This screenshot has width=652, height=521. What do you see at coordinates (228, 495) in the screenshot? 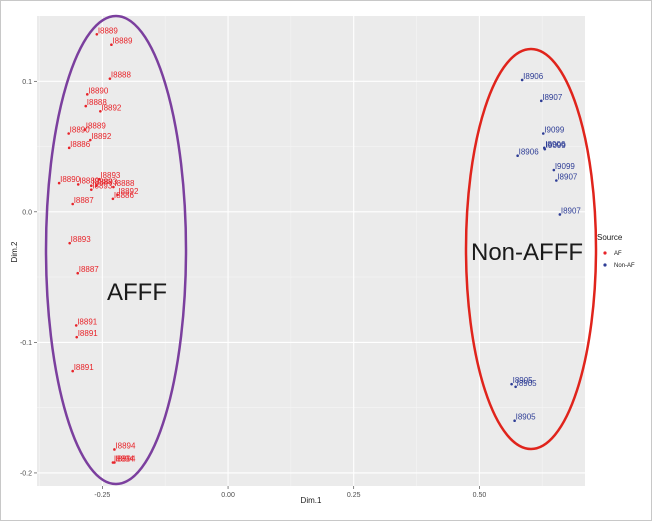
I see `x-tick-label: 0.00` at bounding box center [228, 495].